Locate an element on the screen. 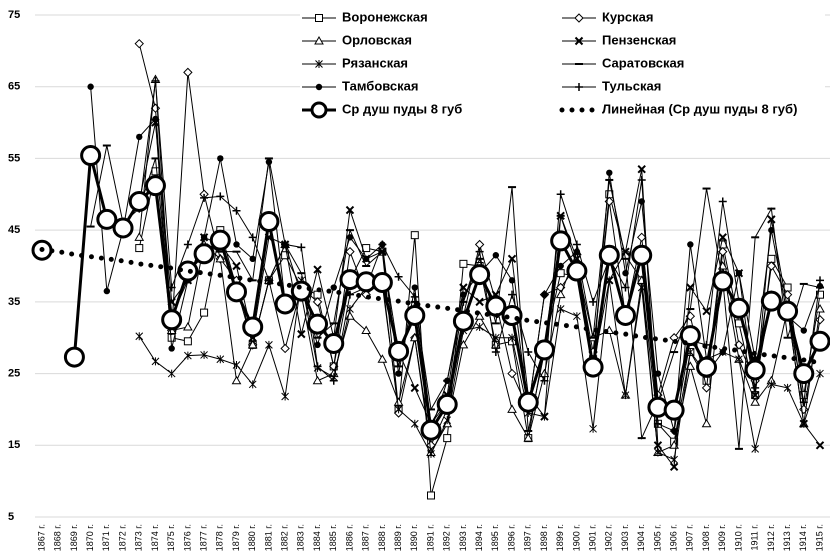 Image resolution: width=830 pixels, height=557 pixels. x-tick-label: 1875 г. is located at coordinates (171, 537).